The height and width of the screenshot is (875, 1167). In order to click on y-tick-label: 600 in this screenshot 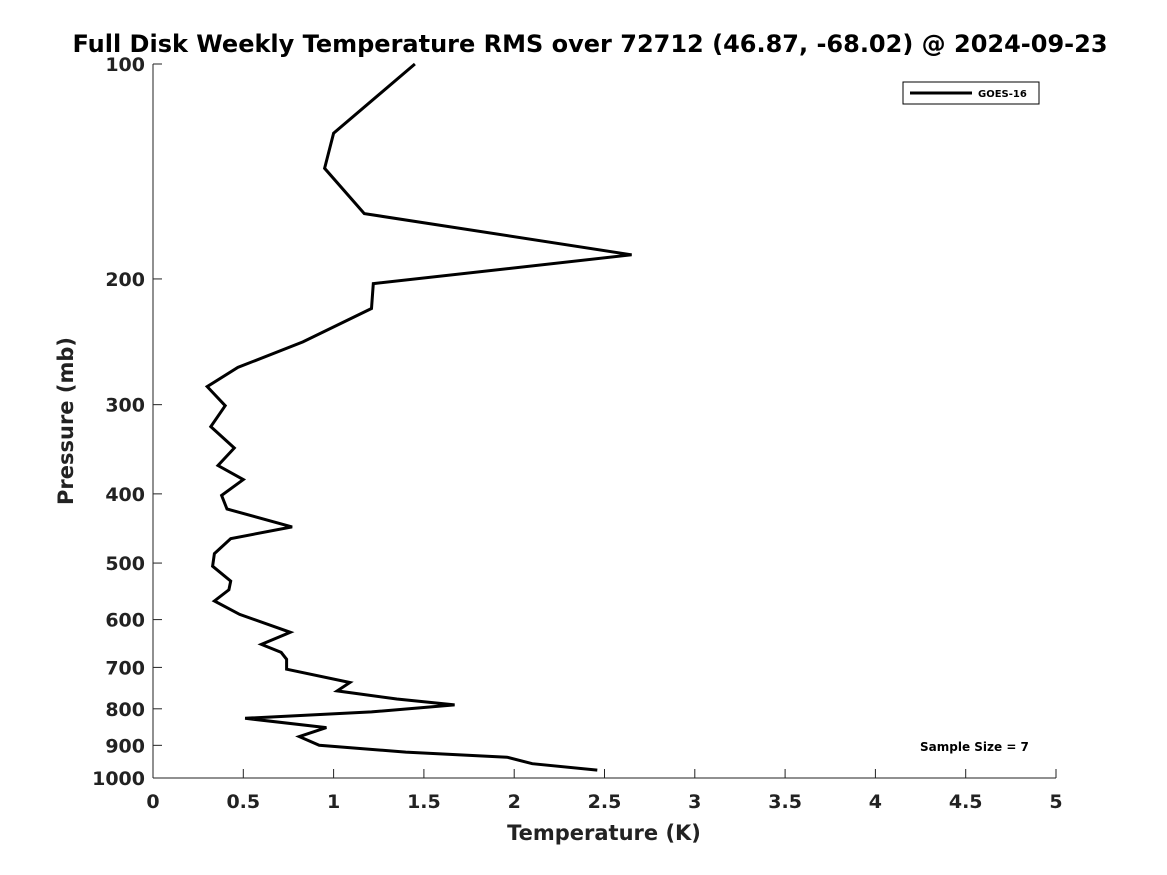, I will do `click(125, 621)`.